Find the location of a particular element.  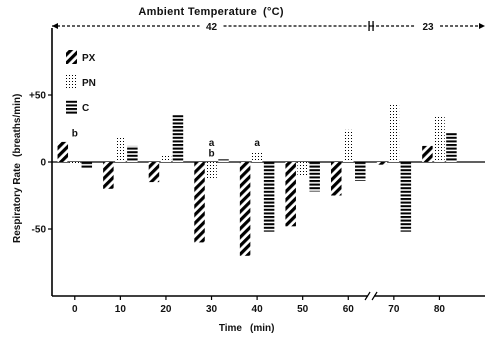

temperature-segments: 42 23 is located at coordinates (268, 27).